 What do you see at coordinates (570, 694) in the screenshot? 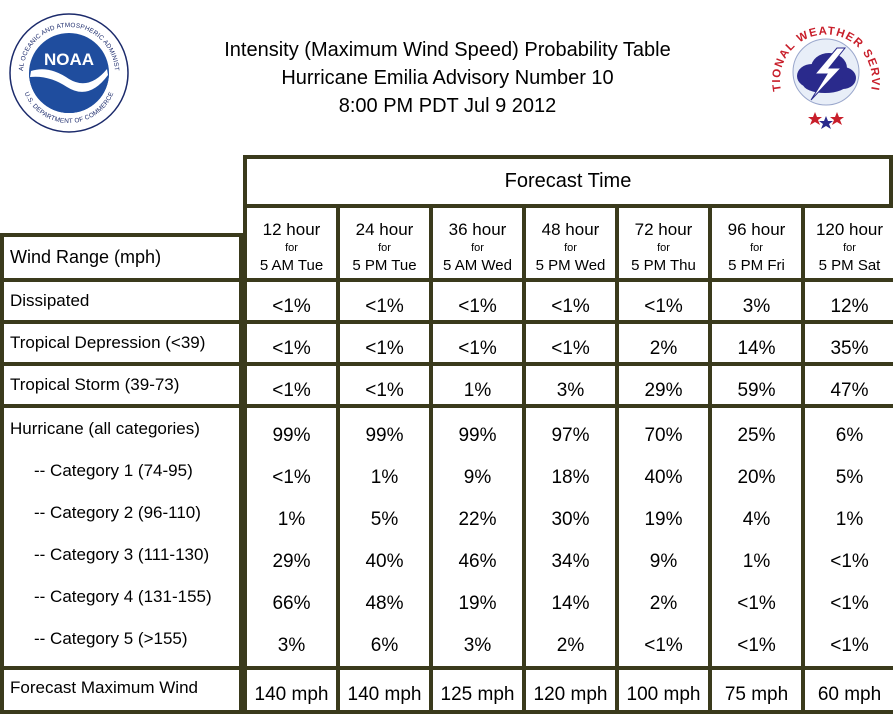
I see `max-wind-value: 120 mph` at bounding box center [570, 694].